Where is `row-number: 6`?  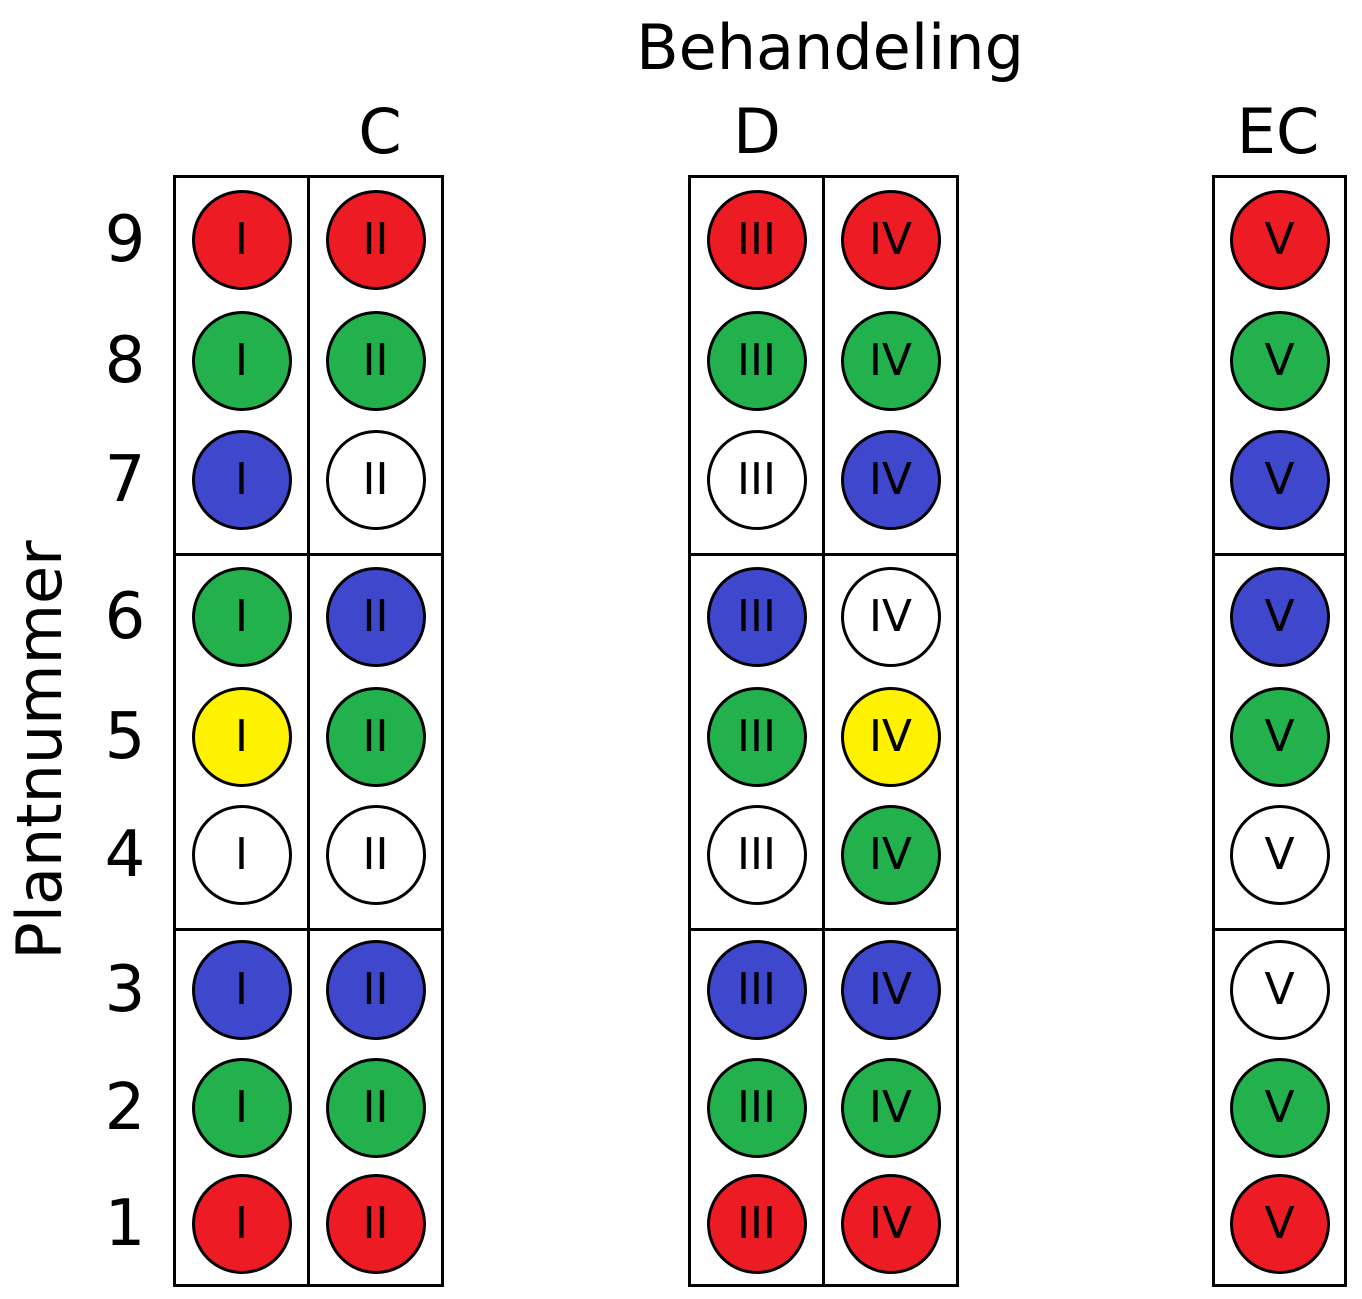
row-number: 6 is located at coordinates (125, 617).